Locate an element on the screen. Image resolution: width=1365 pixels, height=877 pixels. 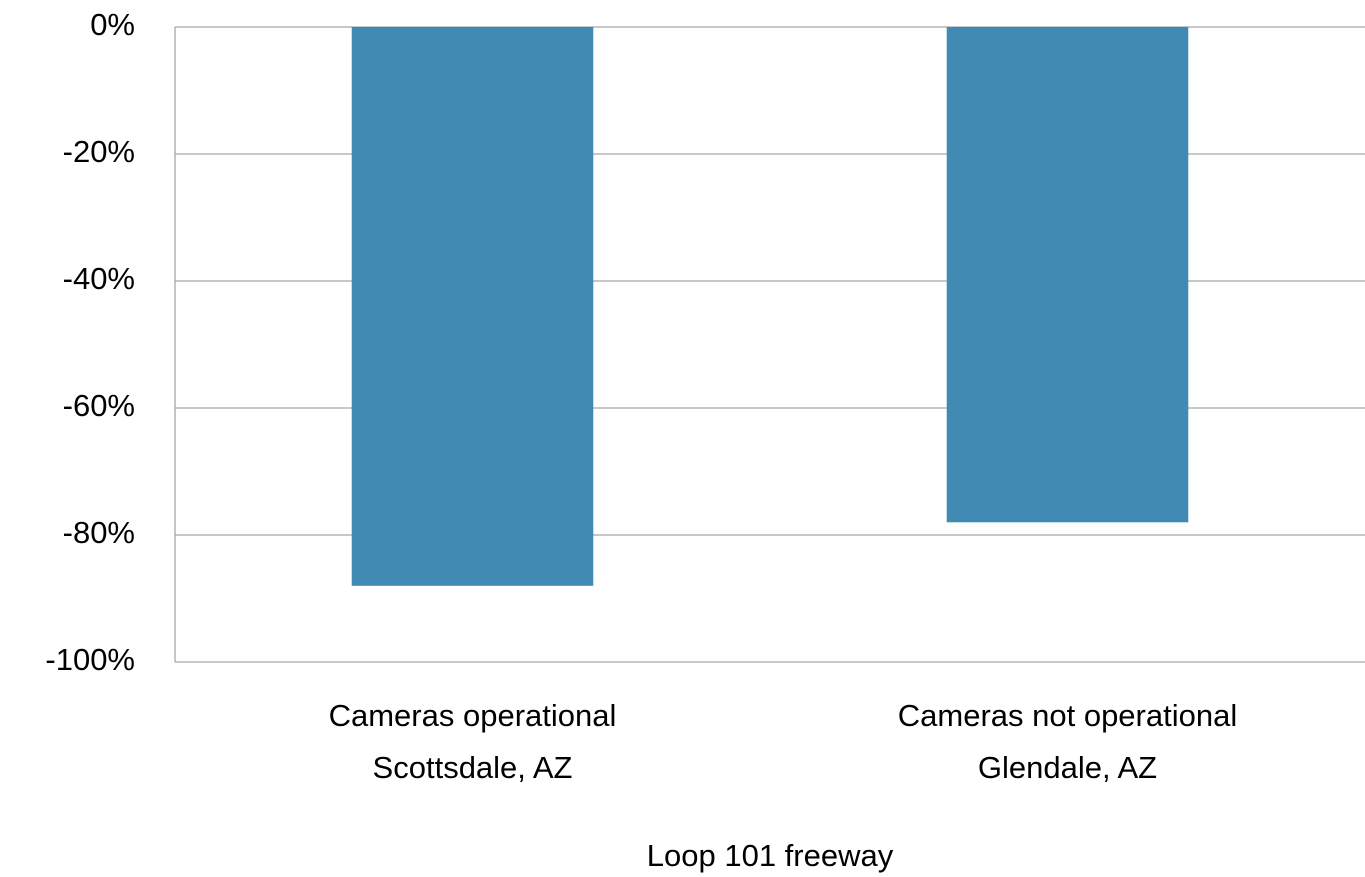
y-tick-label: -40% is located at coordinates (99, 278).